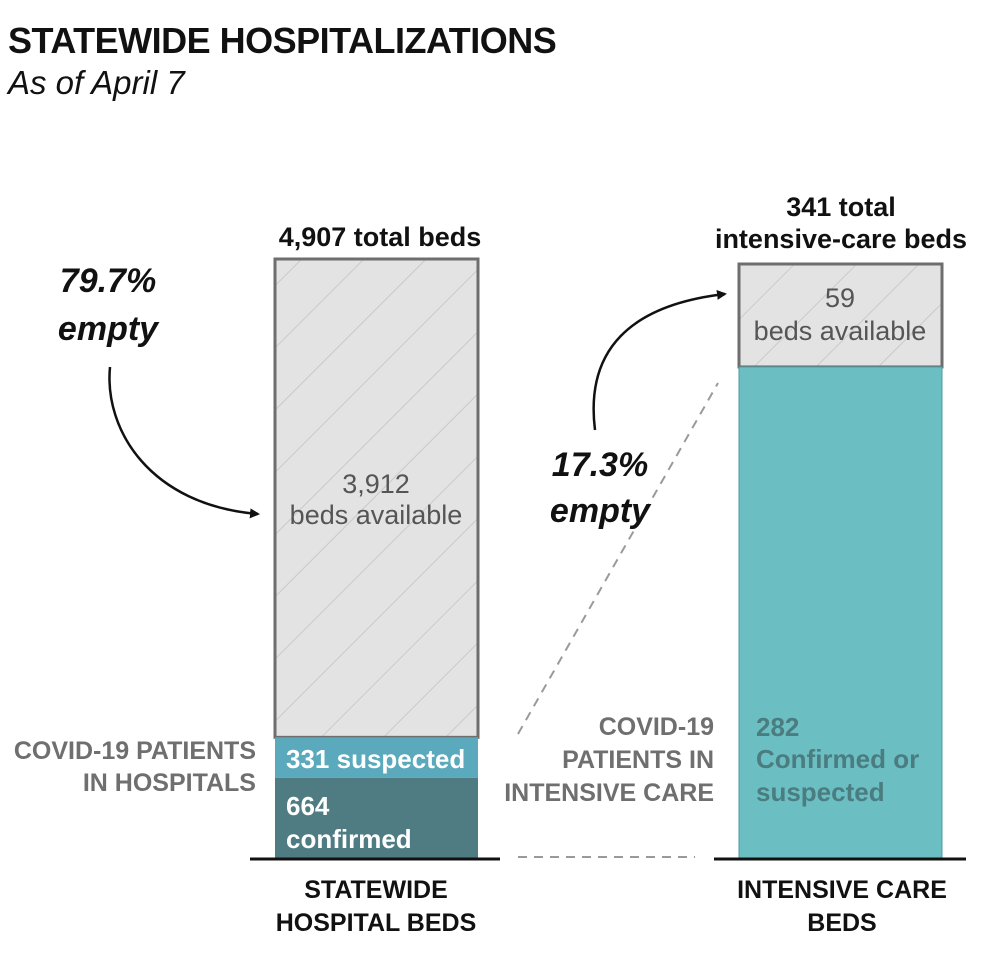 The height and width of the screenshot is (955, 1000). Describe the element at coordinates (376, 484) in the screenshot. I see `statewide-available-value: 3,912` at that location.